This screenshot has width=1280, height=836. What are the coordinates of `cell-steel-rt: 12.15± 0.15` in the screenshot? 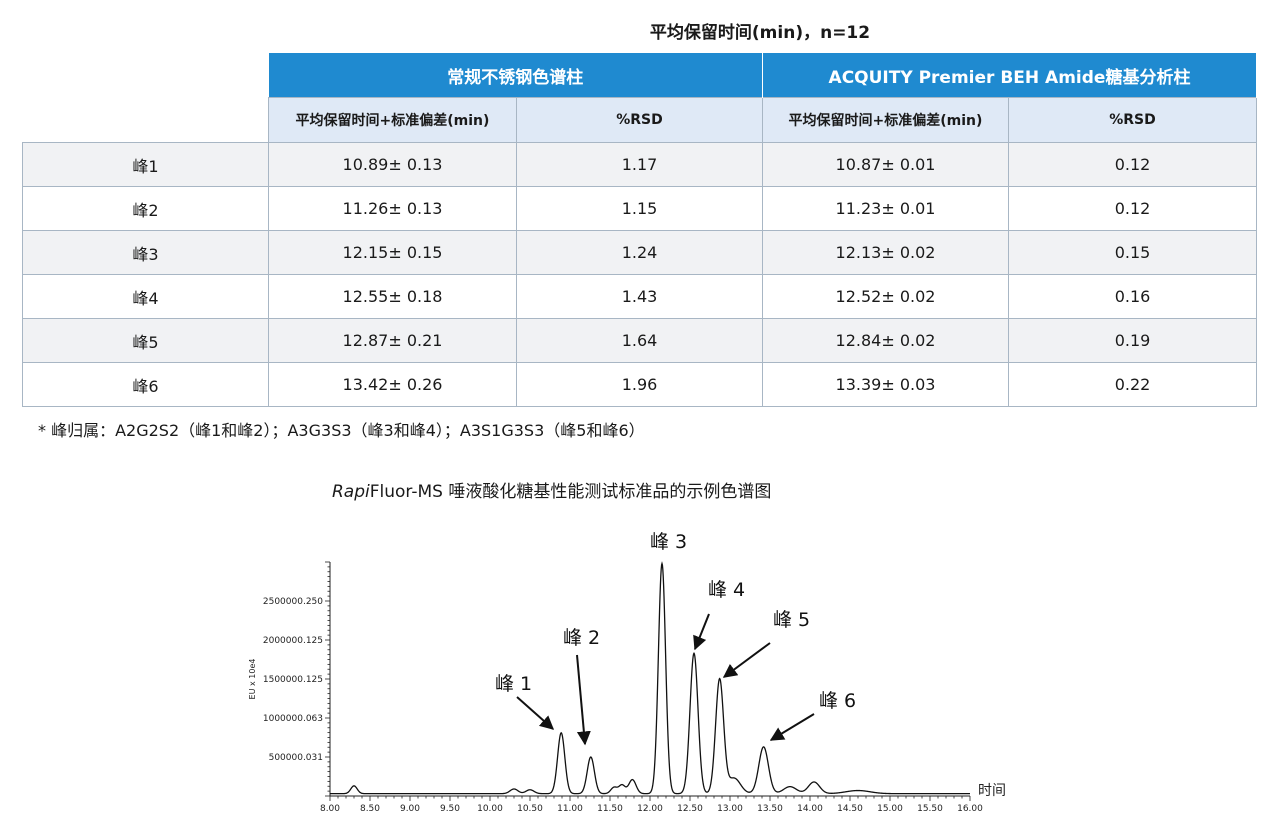 It's located at (392, 252).